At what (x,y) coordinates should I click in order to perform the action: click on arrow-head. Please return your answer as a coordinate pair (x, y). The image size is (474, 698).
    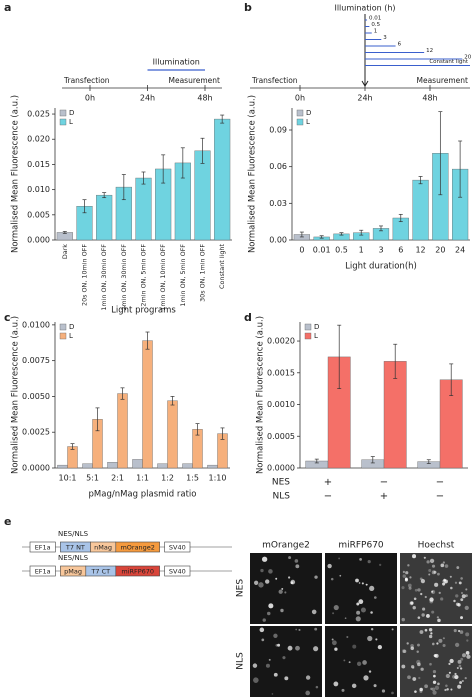
    Looking at the image, I should click on (365, 83).